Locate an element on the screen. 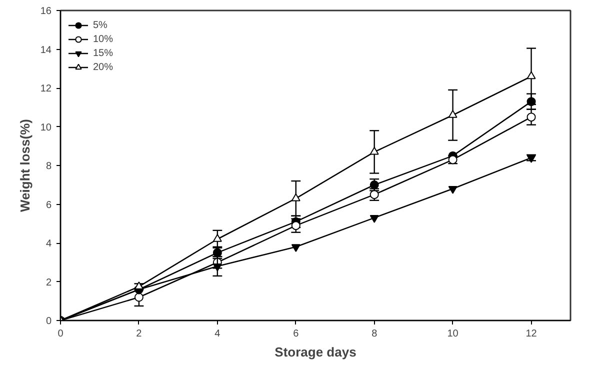 The image size is (604, 375). legend-label: 20% is located at coordinates (103, 67).